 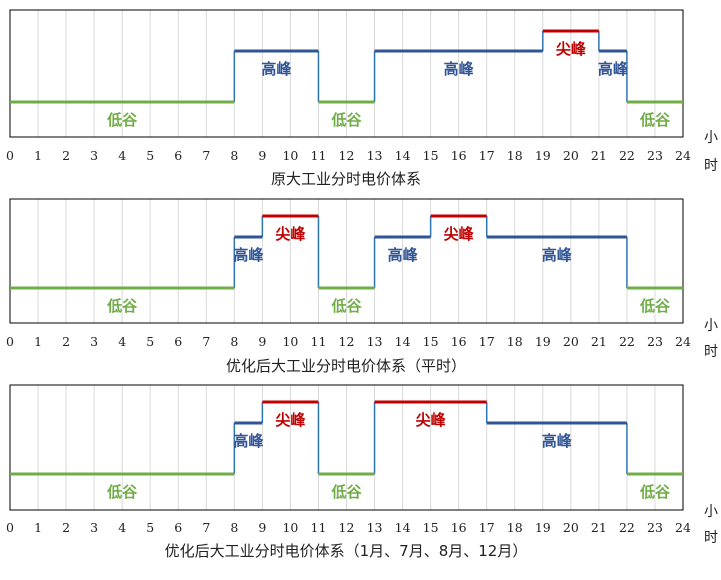 I want to click on x-tick-label: 24, so click(x=683, y=527).